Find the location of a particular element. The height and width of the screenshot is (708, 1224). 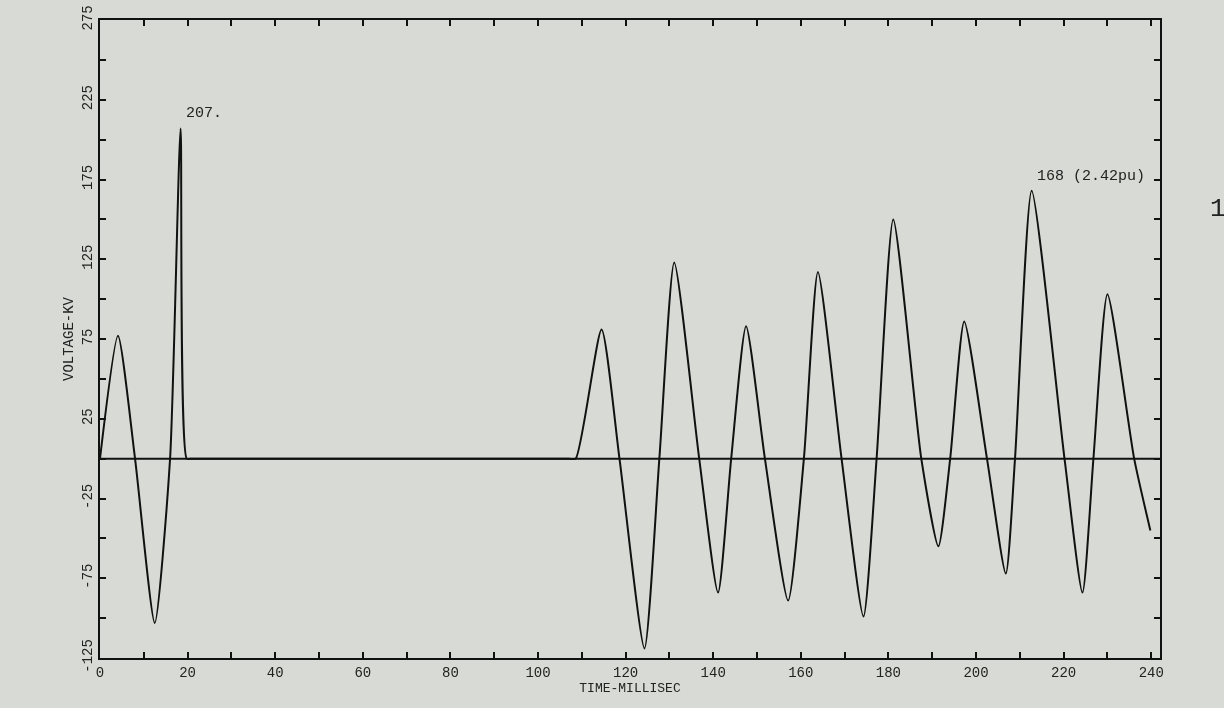

x-axis-title: TIME-MILLISEC is located at coordinates (630, 688).